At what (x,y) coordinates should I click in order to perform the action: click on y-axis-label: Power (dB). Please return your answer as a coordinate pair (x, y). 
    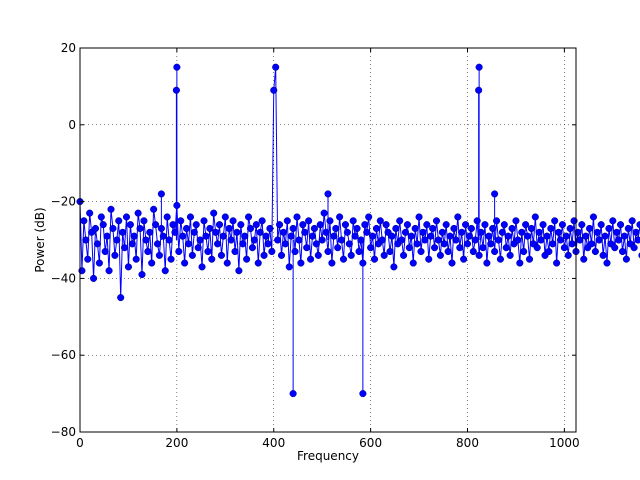
    Looking at the image, I should click on (40, 239).